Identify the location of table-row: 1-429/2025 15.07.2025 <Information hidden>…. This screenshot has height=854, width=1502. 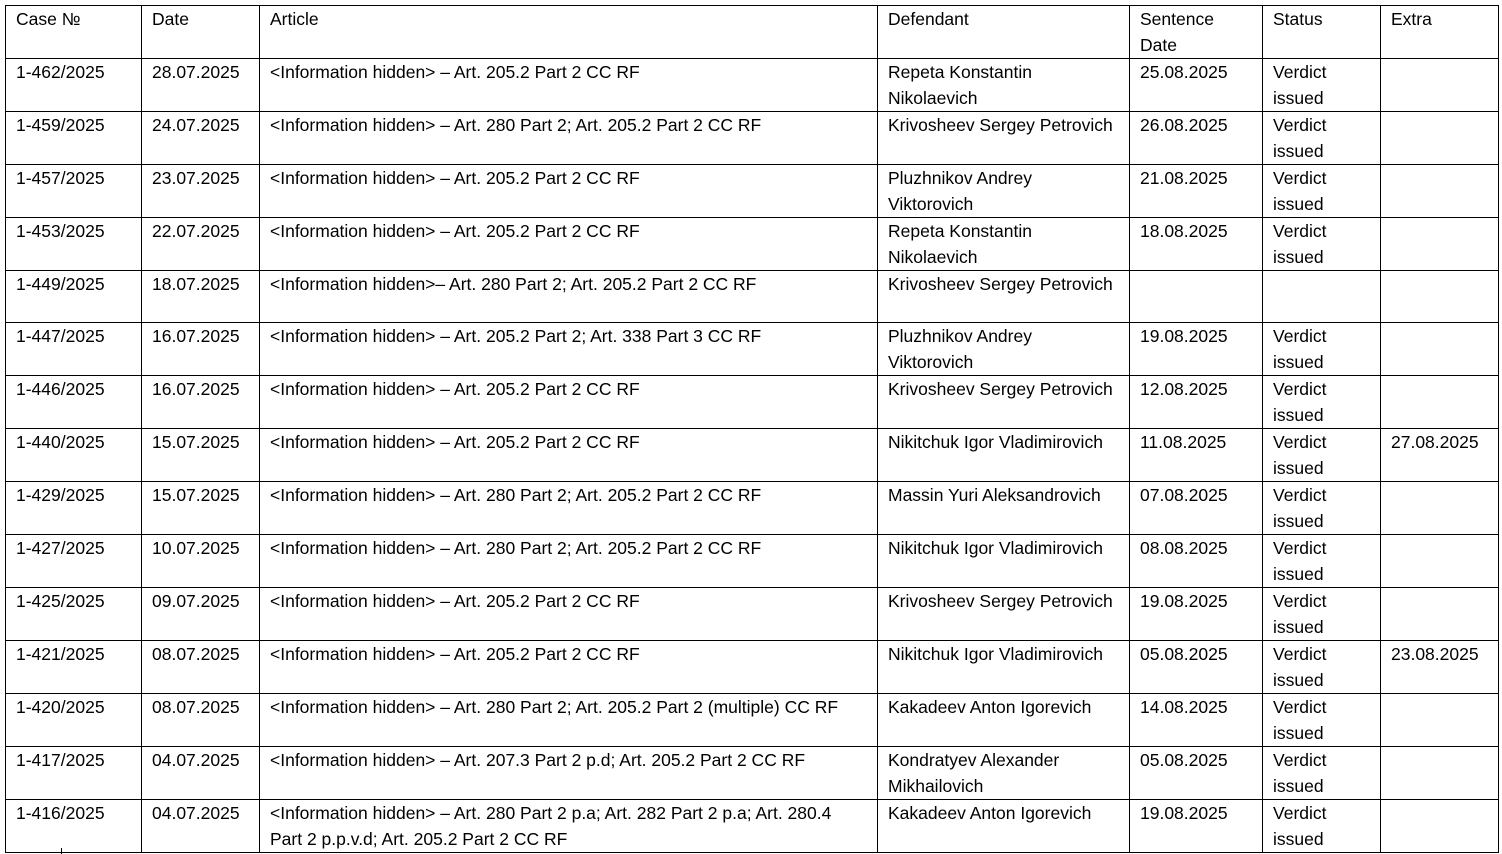
(752, 508).